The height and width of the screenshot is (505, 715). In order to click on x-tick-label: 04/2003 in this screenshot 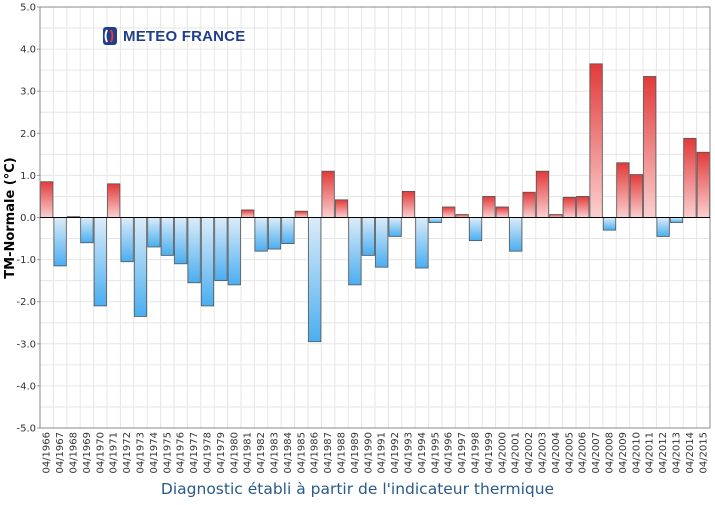, I will do `click(543, 453)`.